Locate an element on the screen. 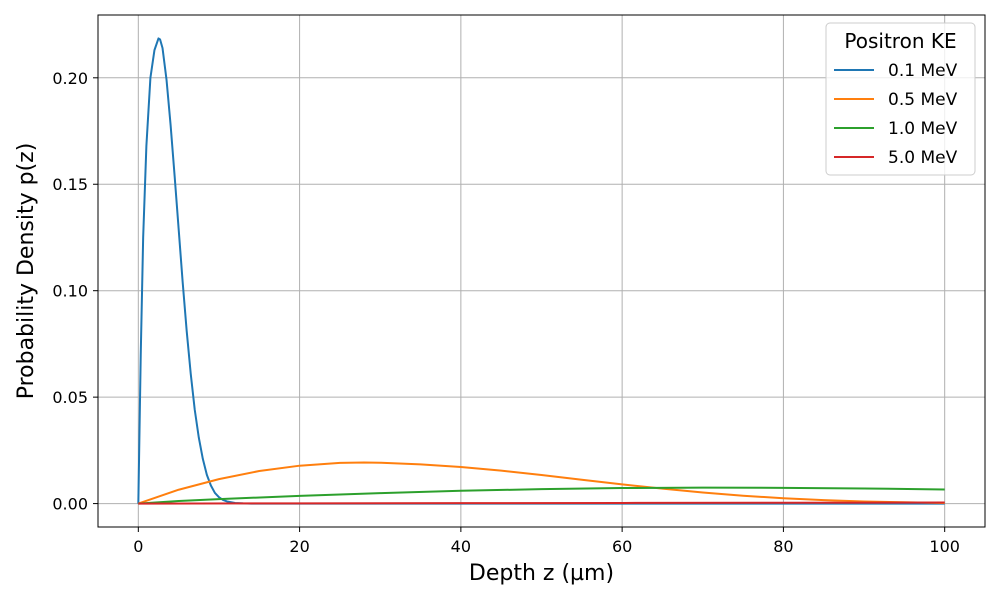 The image size is (1000, 600). x-axis-label: Depth z (µm) is located at coordinates (541, 573).